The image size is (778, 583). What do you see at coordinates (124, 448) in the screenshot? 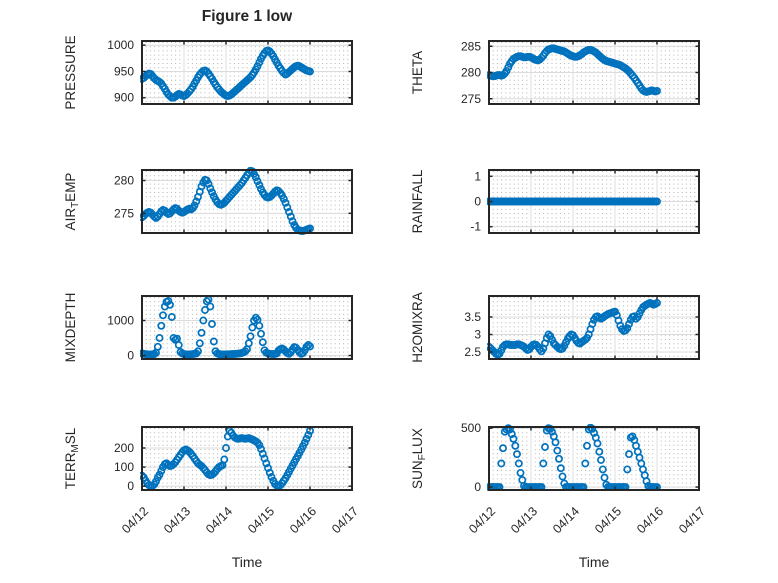
I see `y-tick-label: 200` at bounding box center [124, 448].